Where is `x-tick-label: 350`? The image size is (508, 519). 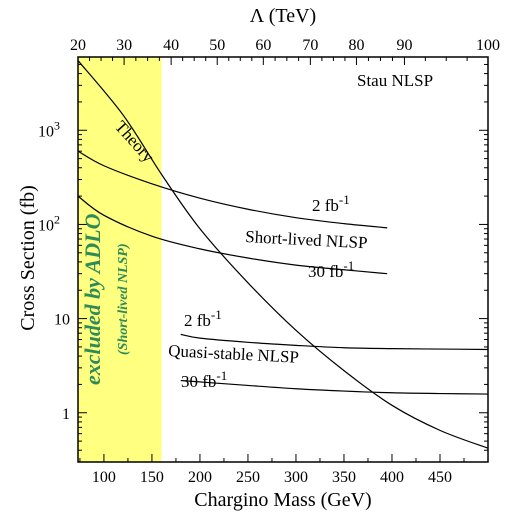
x-tick-label: 350 is located at coordinates (344, 477).